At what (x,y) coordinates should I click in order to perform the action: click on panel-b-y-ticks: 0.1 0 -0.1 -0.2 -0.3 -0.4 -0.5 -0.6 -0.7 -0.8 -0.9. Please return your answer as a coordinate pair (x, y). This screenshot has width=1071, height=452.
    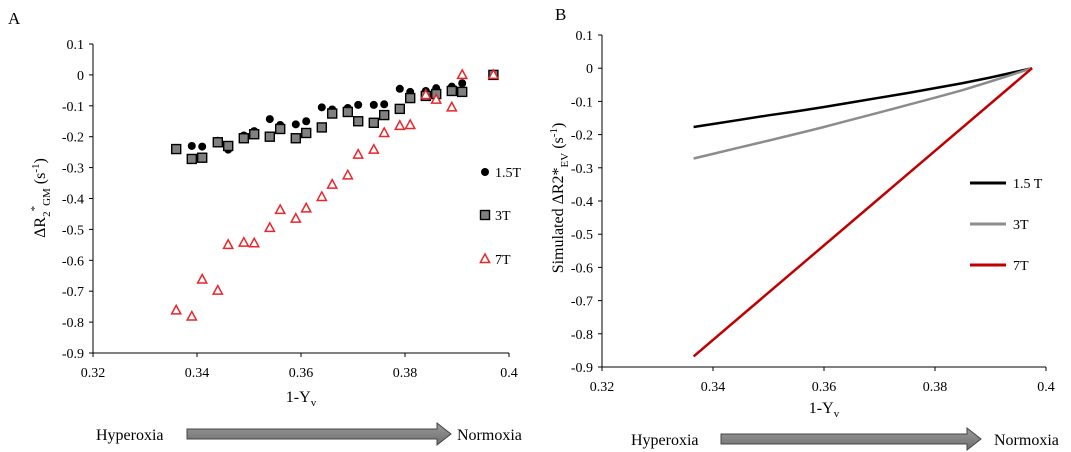
    Looking at the image, I should click on (586, 202).